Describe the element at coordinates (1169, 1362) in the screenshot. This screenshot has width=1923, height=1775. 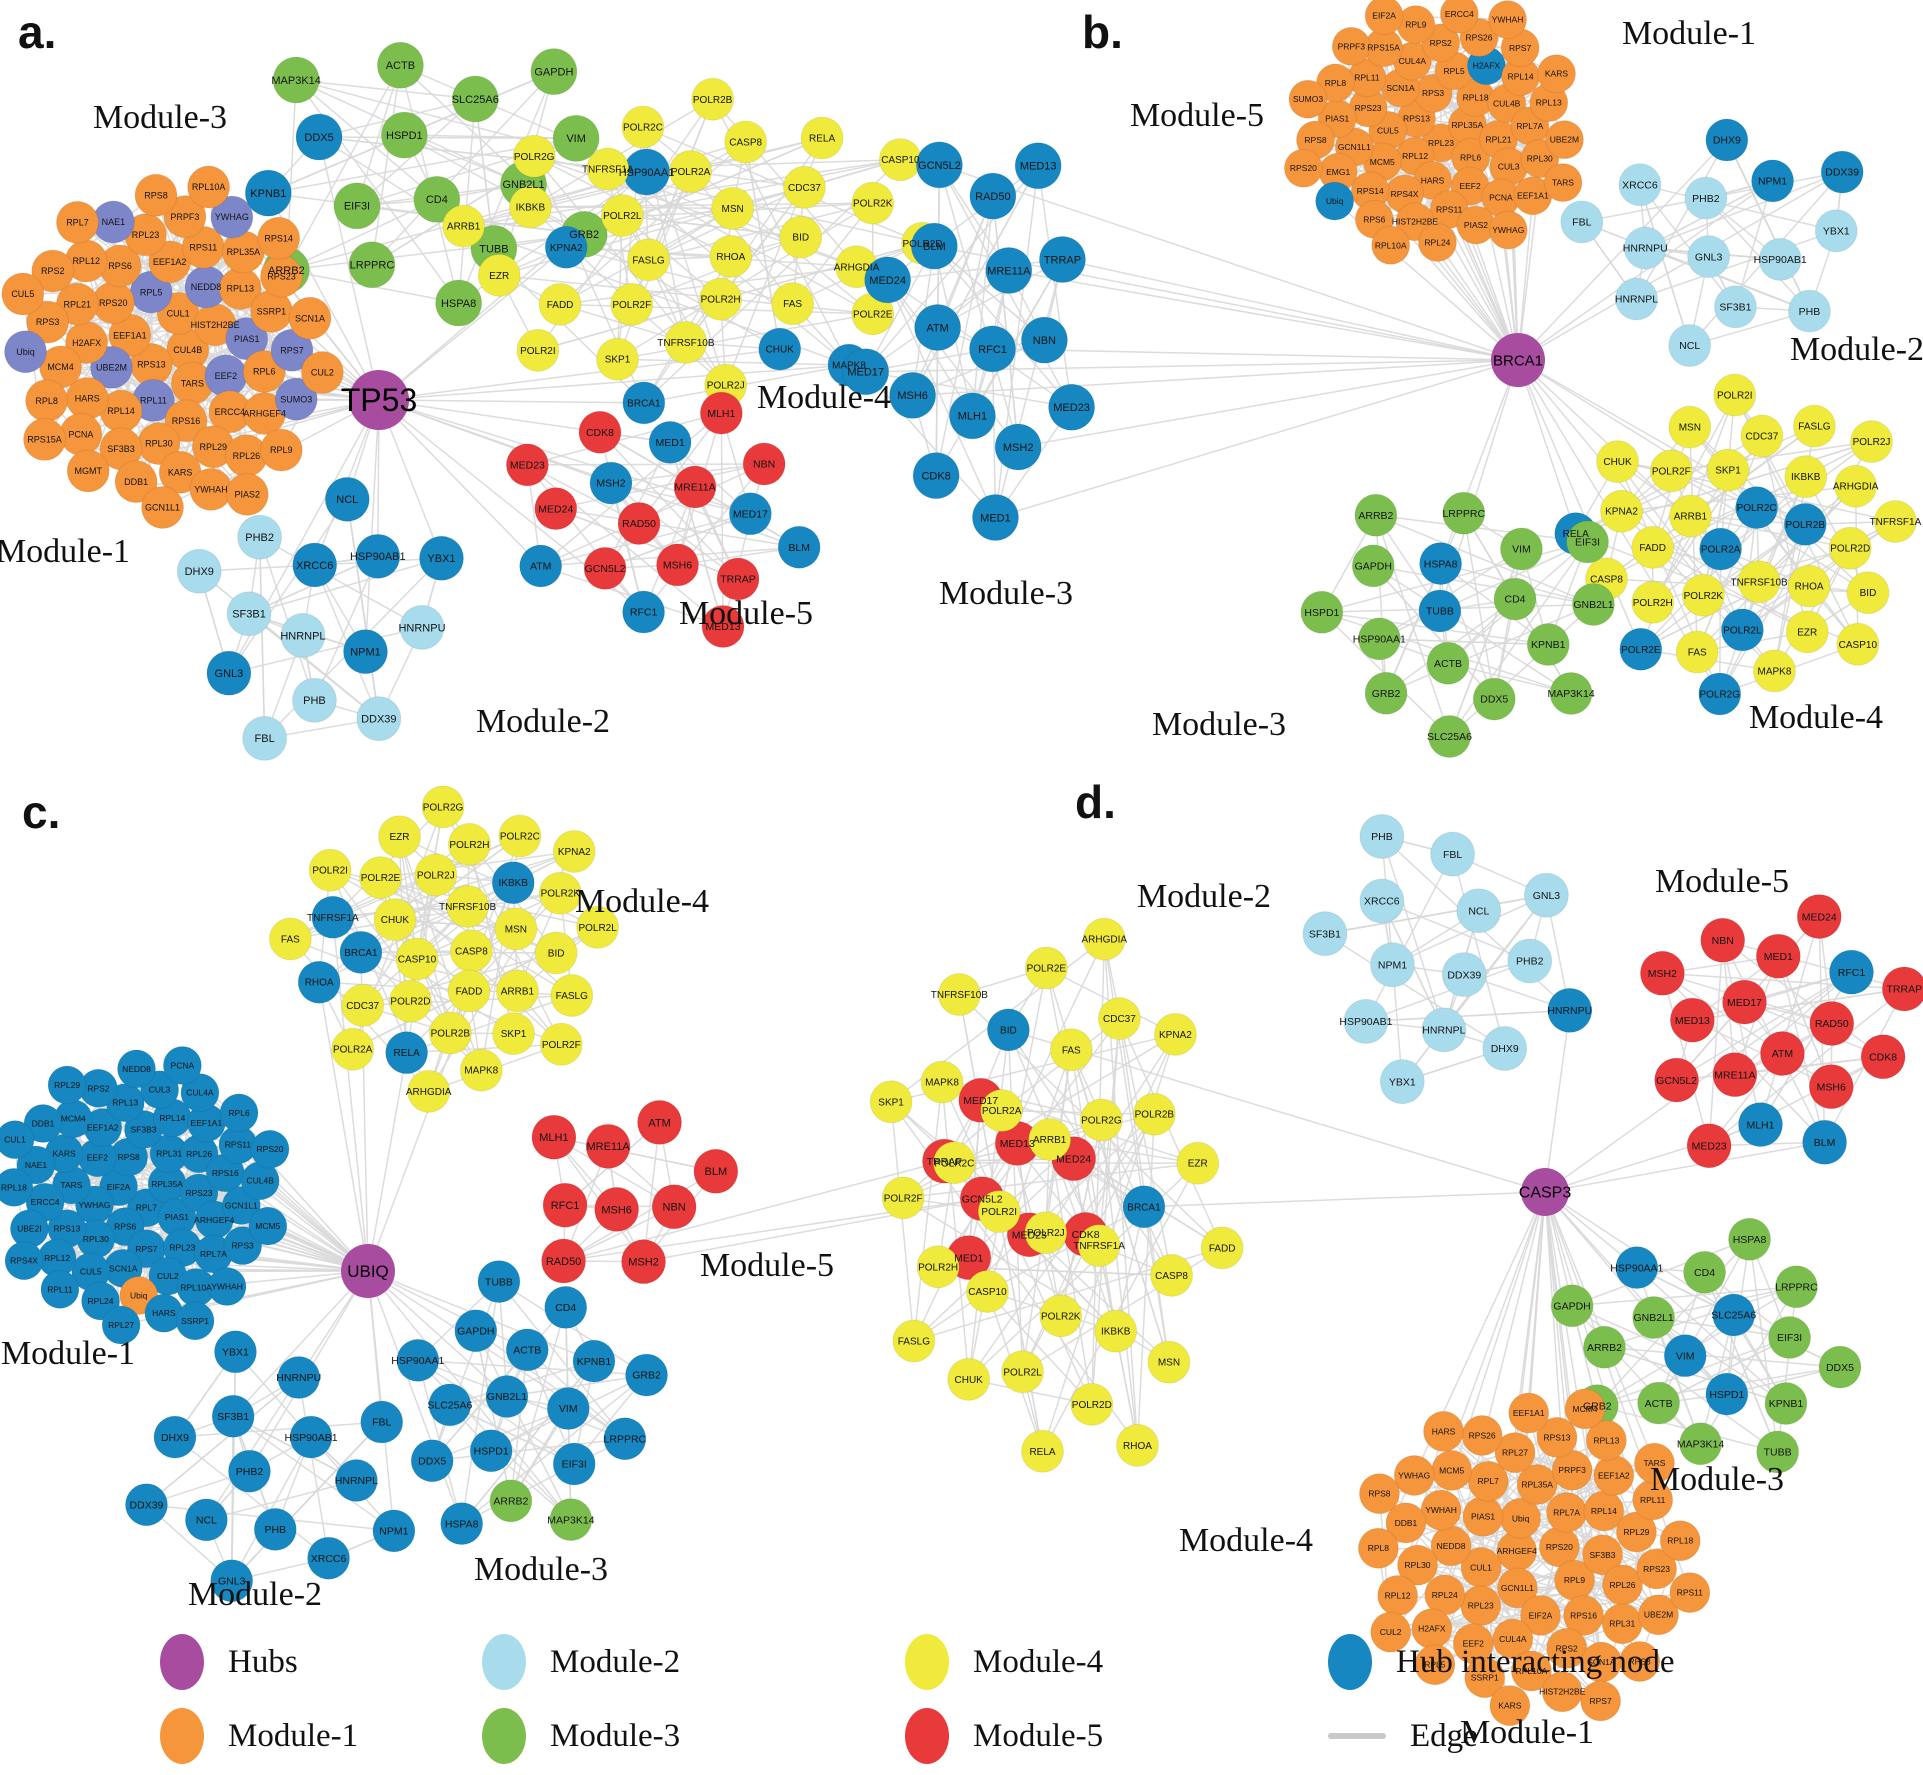
I see `node-MSN` at that location.